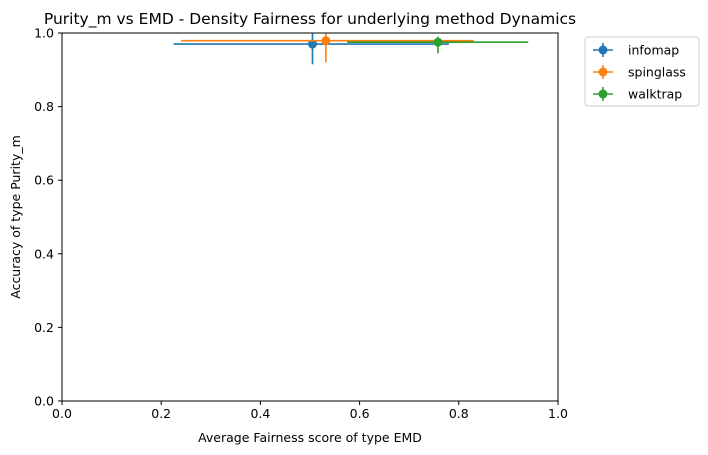 The height and width of the screenshot is (455, 708). Describe the element at coordinates (44, 253) in the screenshot. I see `y-tick-label: 0.4` at that location.